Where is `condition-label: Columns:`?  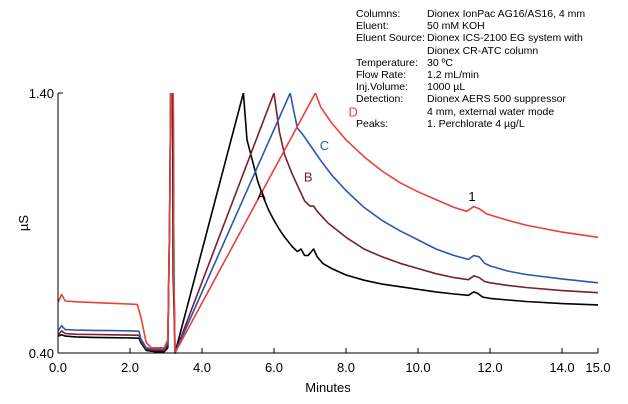 condition-label: Columns: is located at coordinates (378, 14).